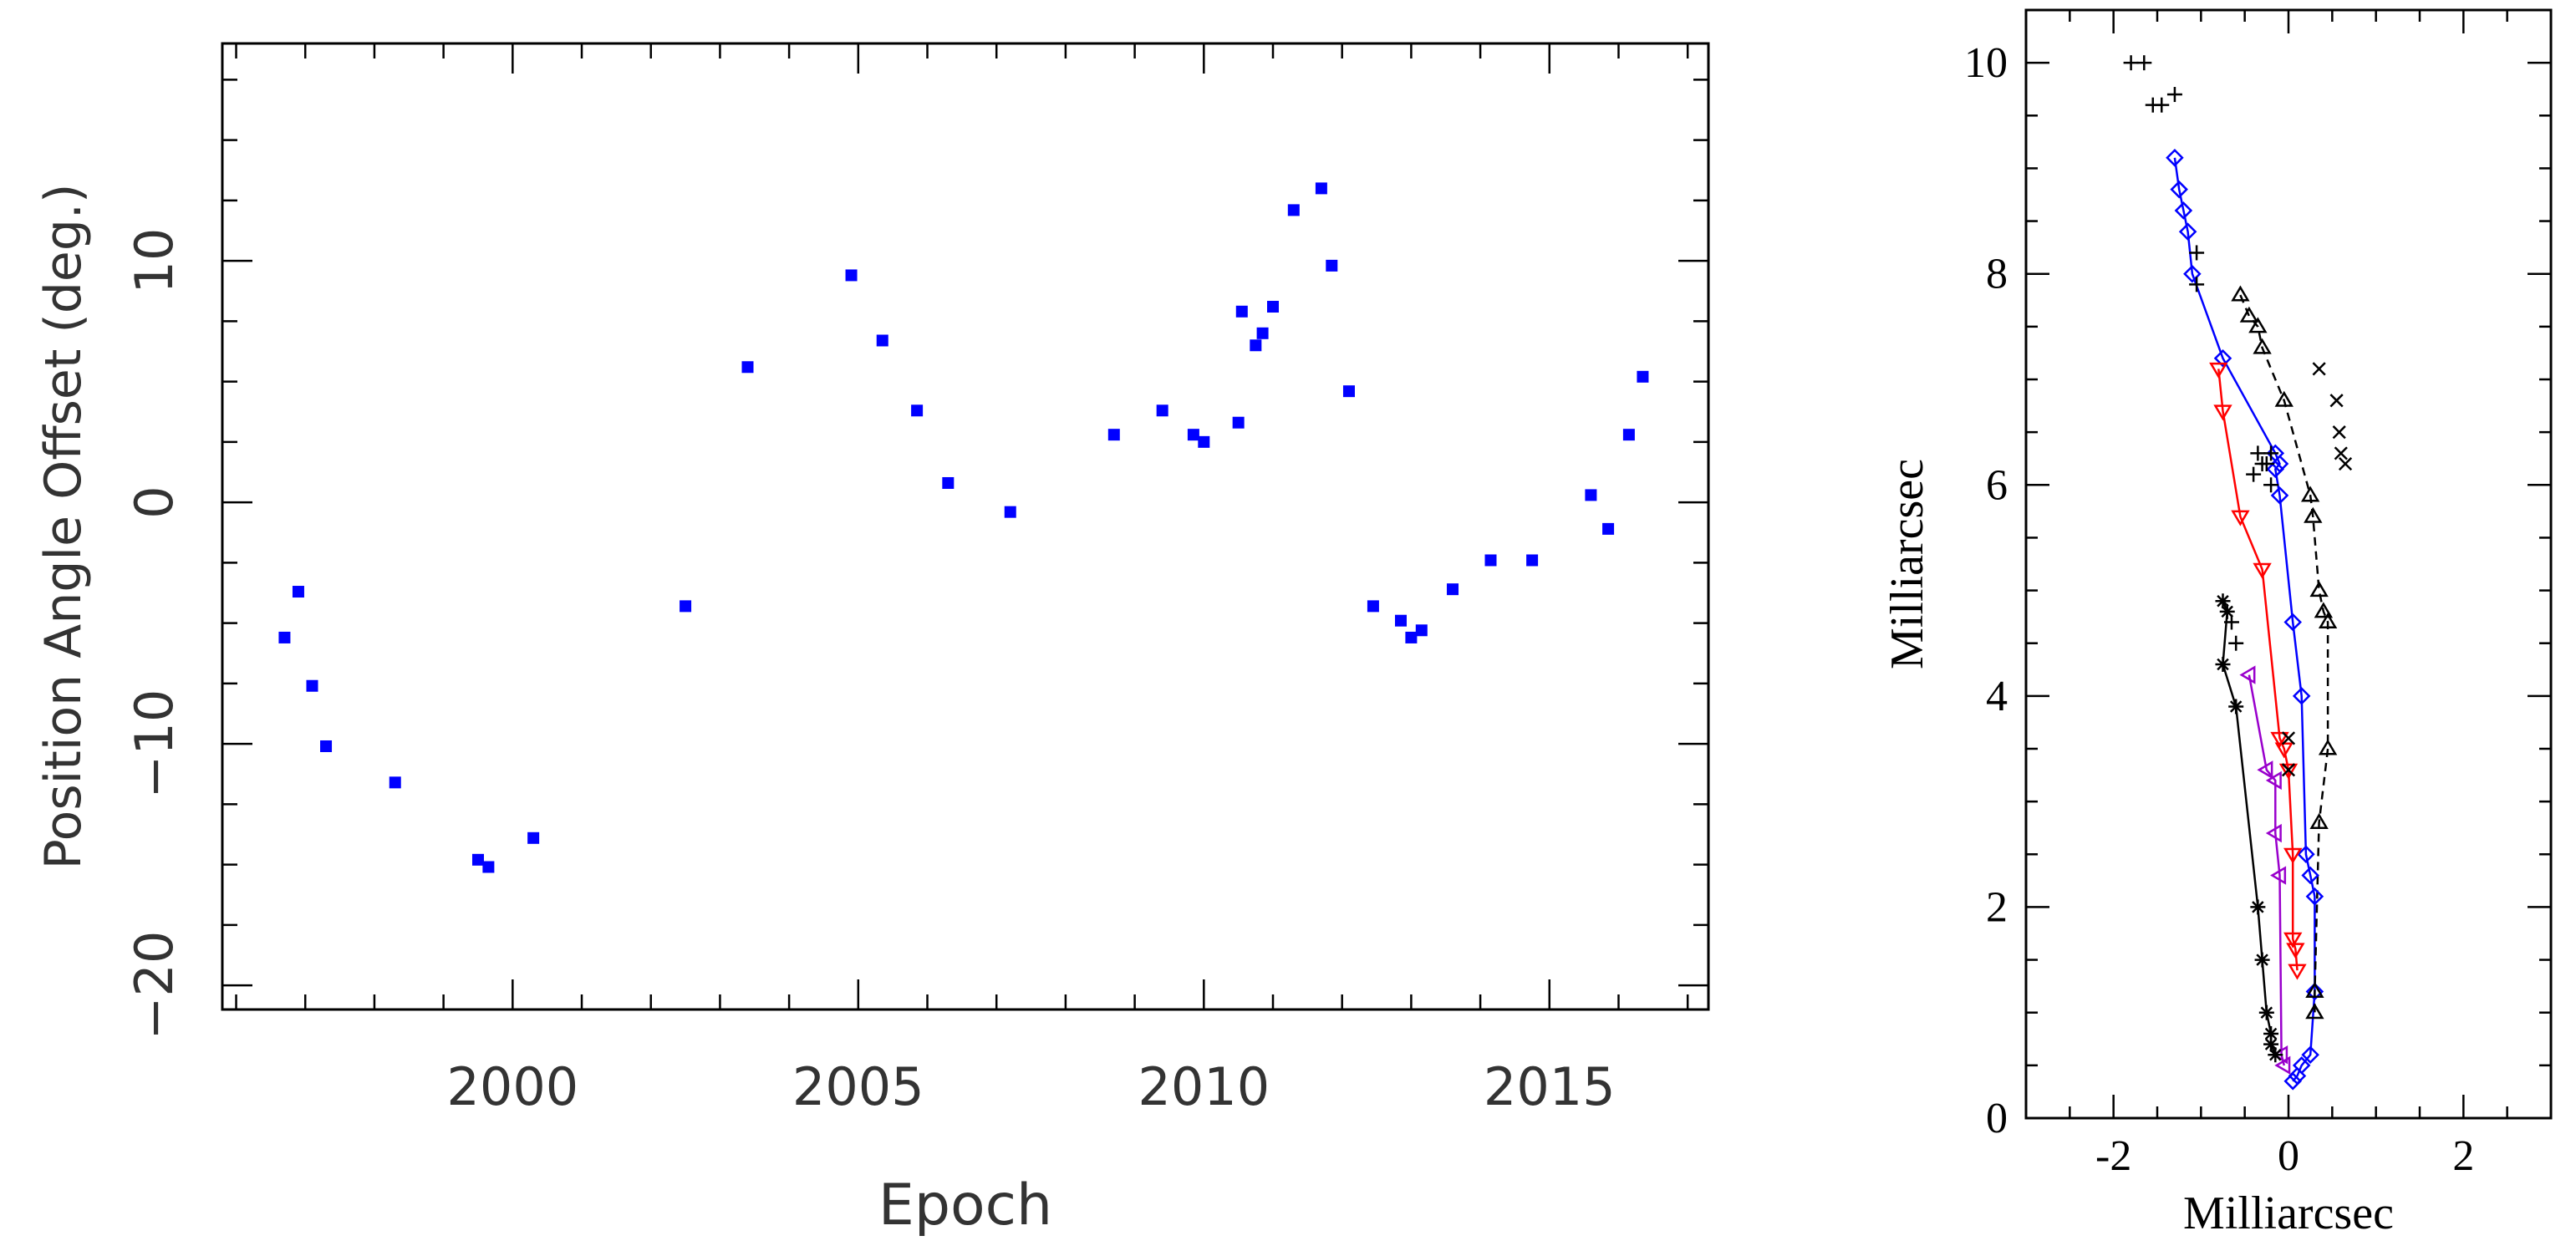  What do you see at coordinates (1550, 1086) in the screenshot?
I see `left-x-tick-label: 2015` at bounding box center [1550, 1086].